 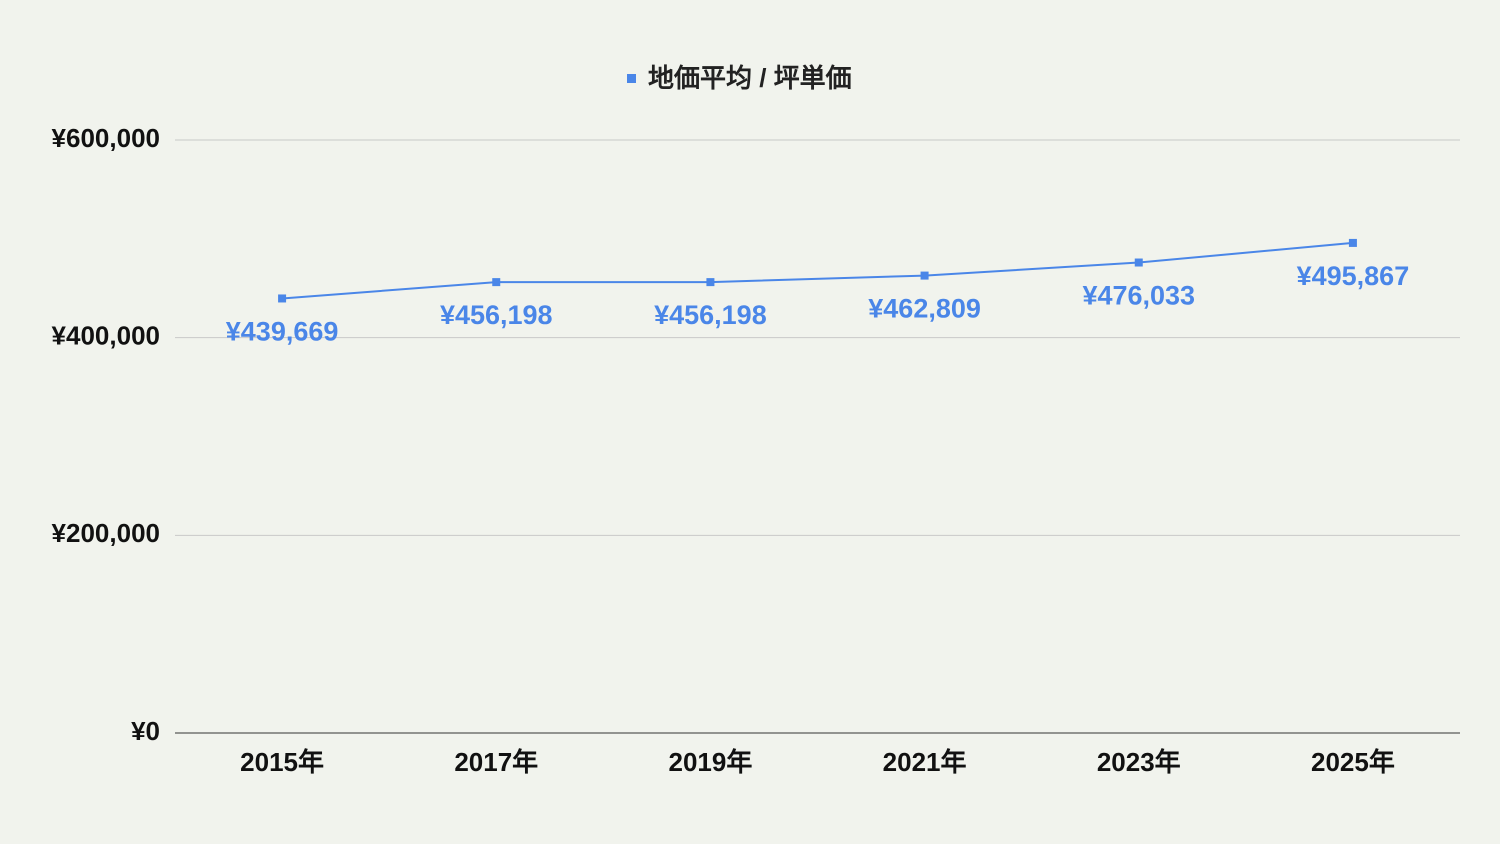 I want to click on legend-label: 地価平均 / 坪単価, so click(x=750, y=78).